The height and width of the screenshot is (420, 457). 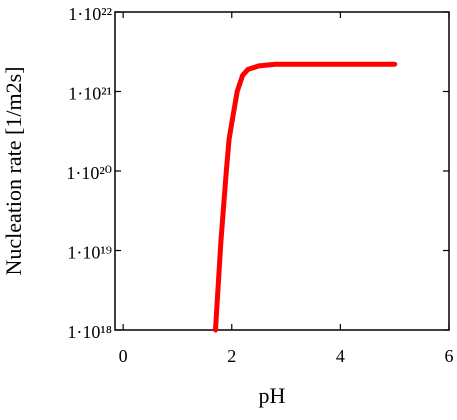 What do you see at coordinates (13, 171) in the screenshot?
I see `y-axis-label: Nucleation rate [1/m2s]` at bounding box center [13, 171].